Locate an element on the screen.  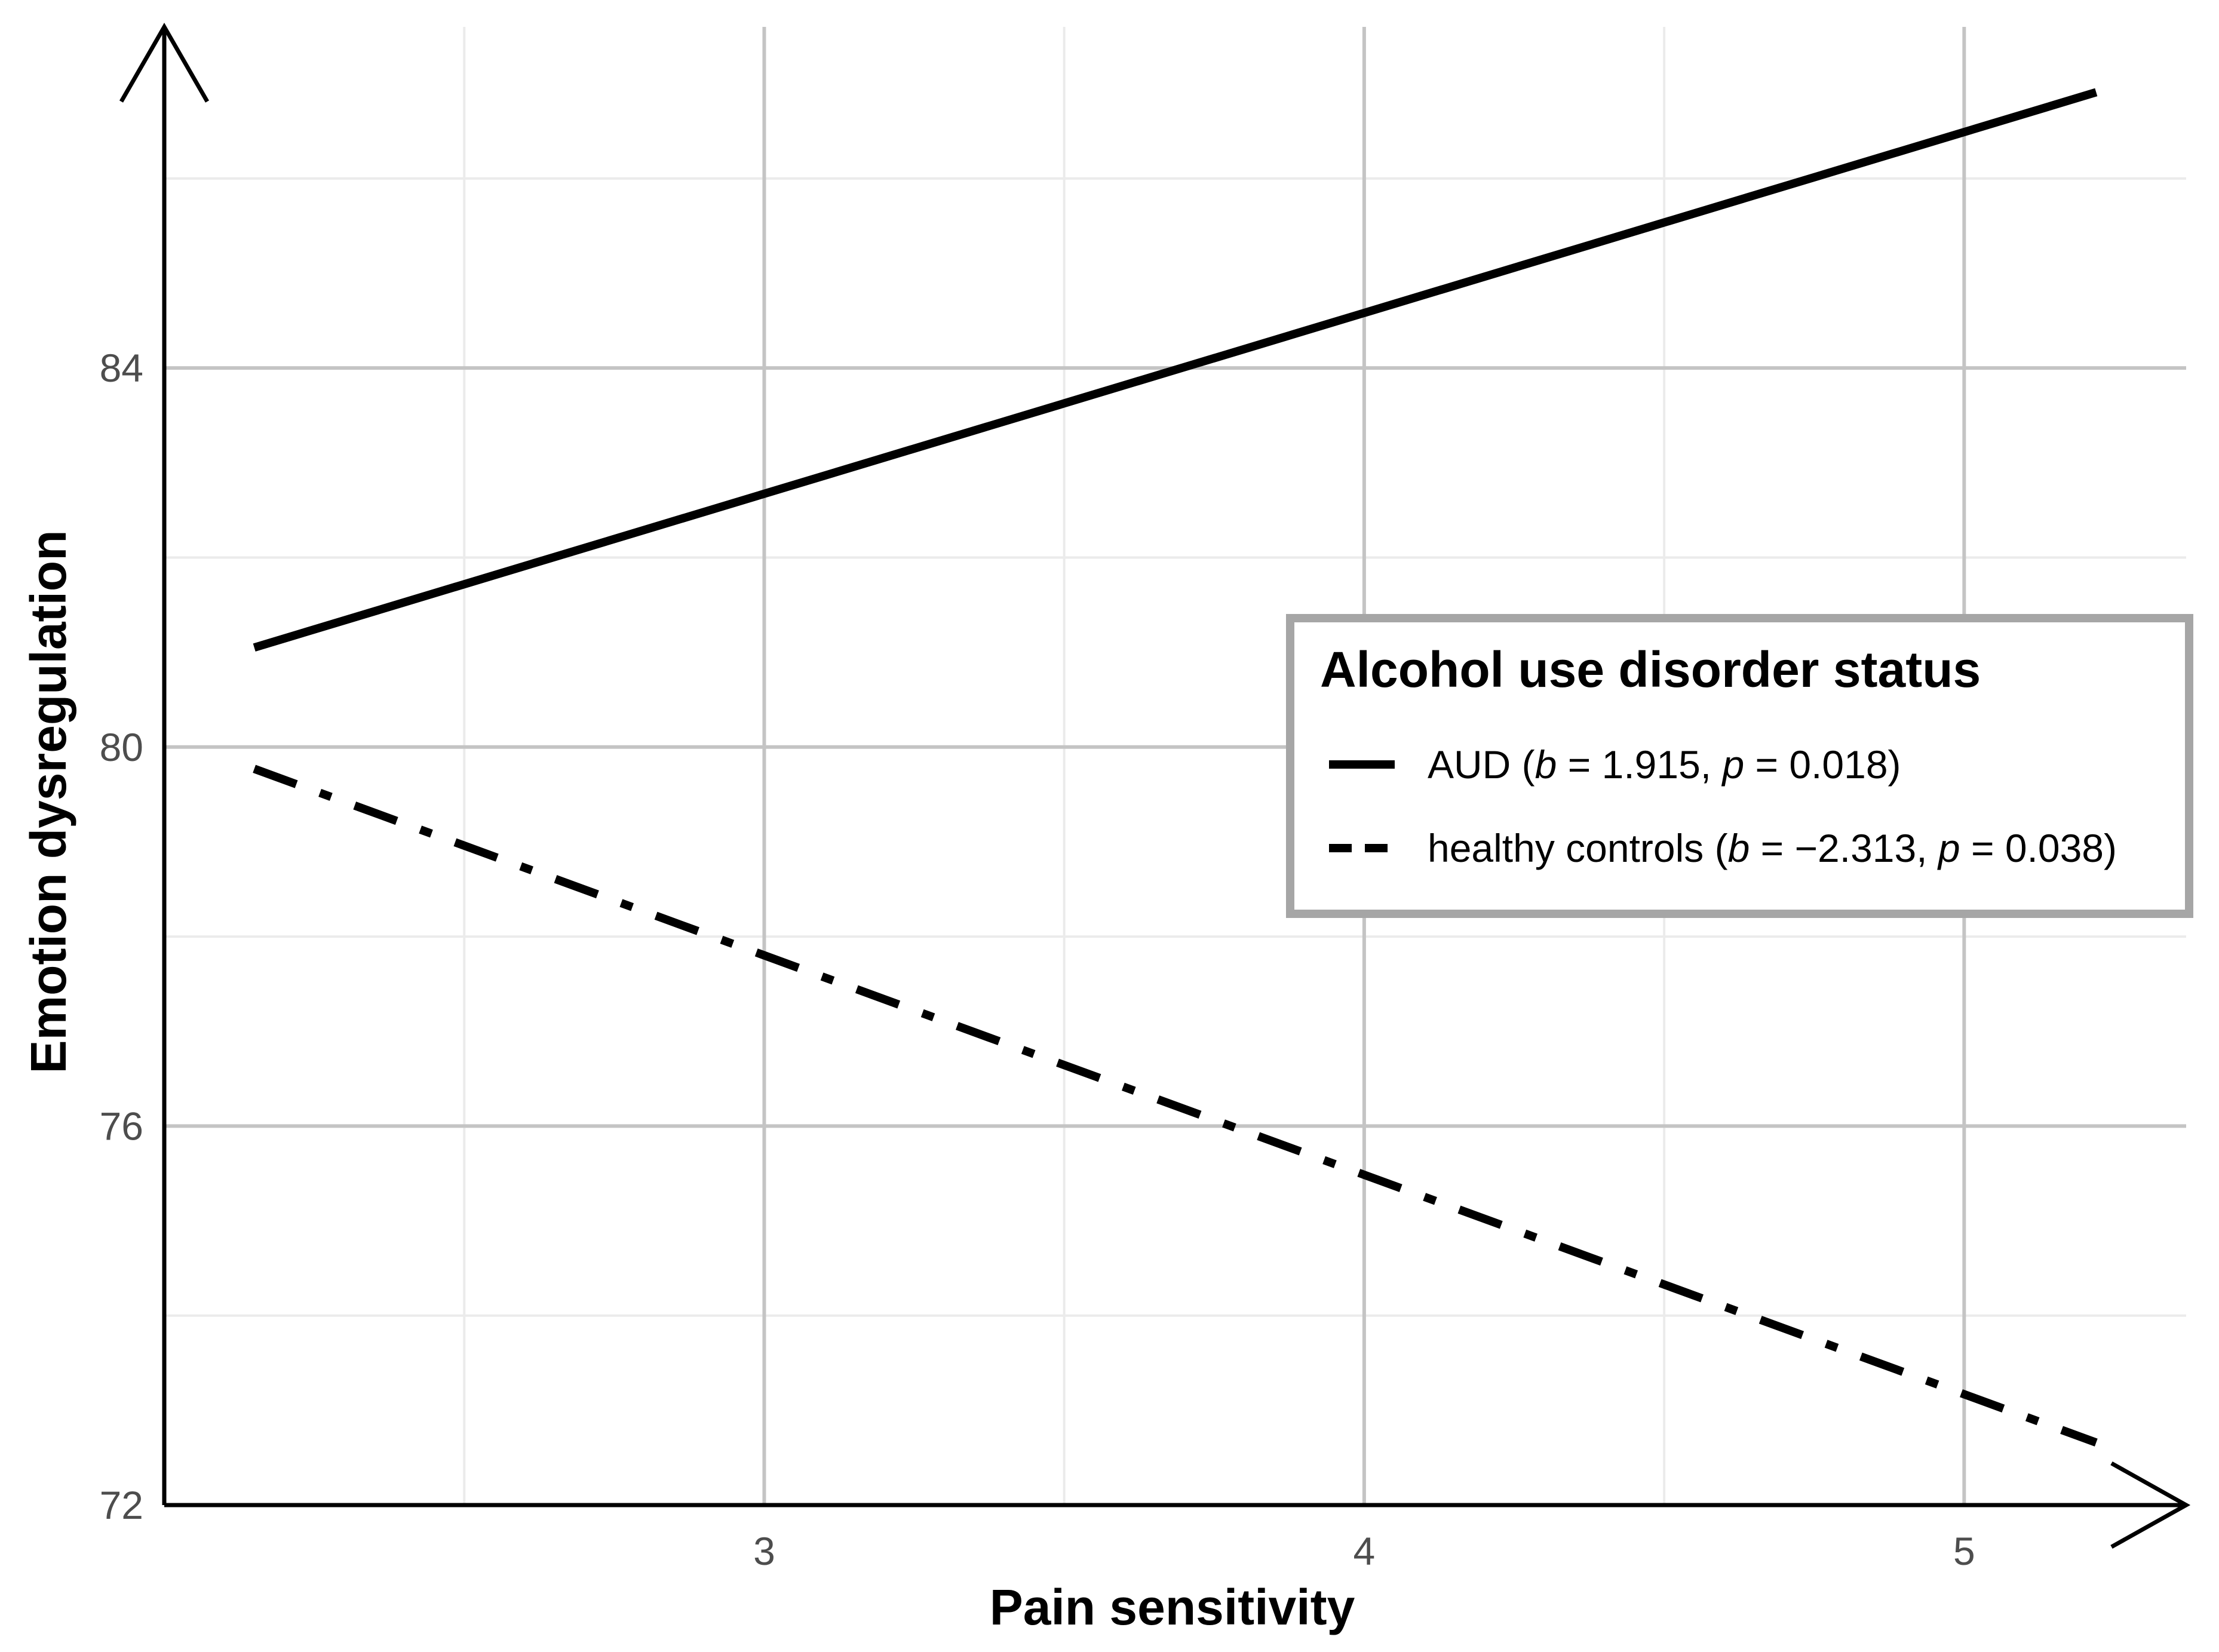
legend-item-healthy-controls: healthy controls (b = −2.313, p = 0.038) is located at coordinates (1723, 848).